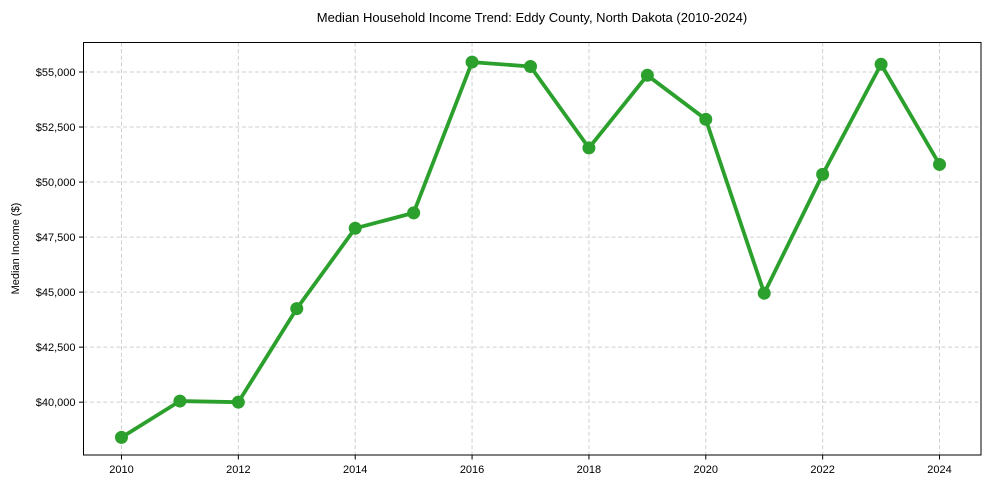 Image resolution: width=989 pixels, height=490 pixels. I want to click on x-tick-label: 2012, so click(238, 470).